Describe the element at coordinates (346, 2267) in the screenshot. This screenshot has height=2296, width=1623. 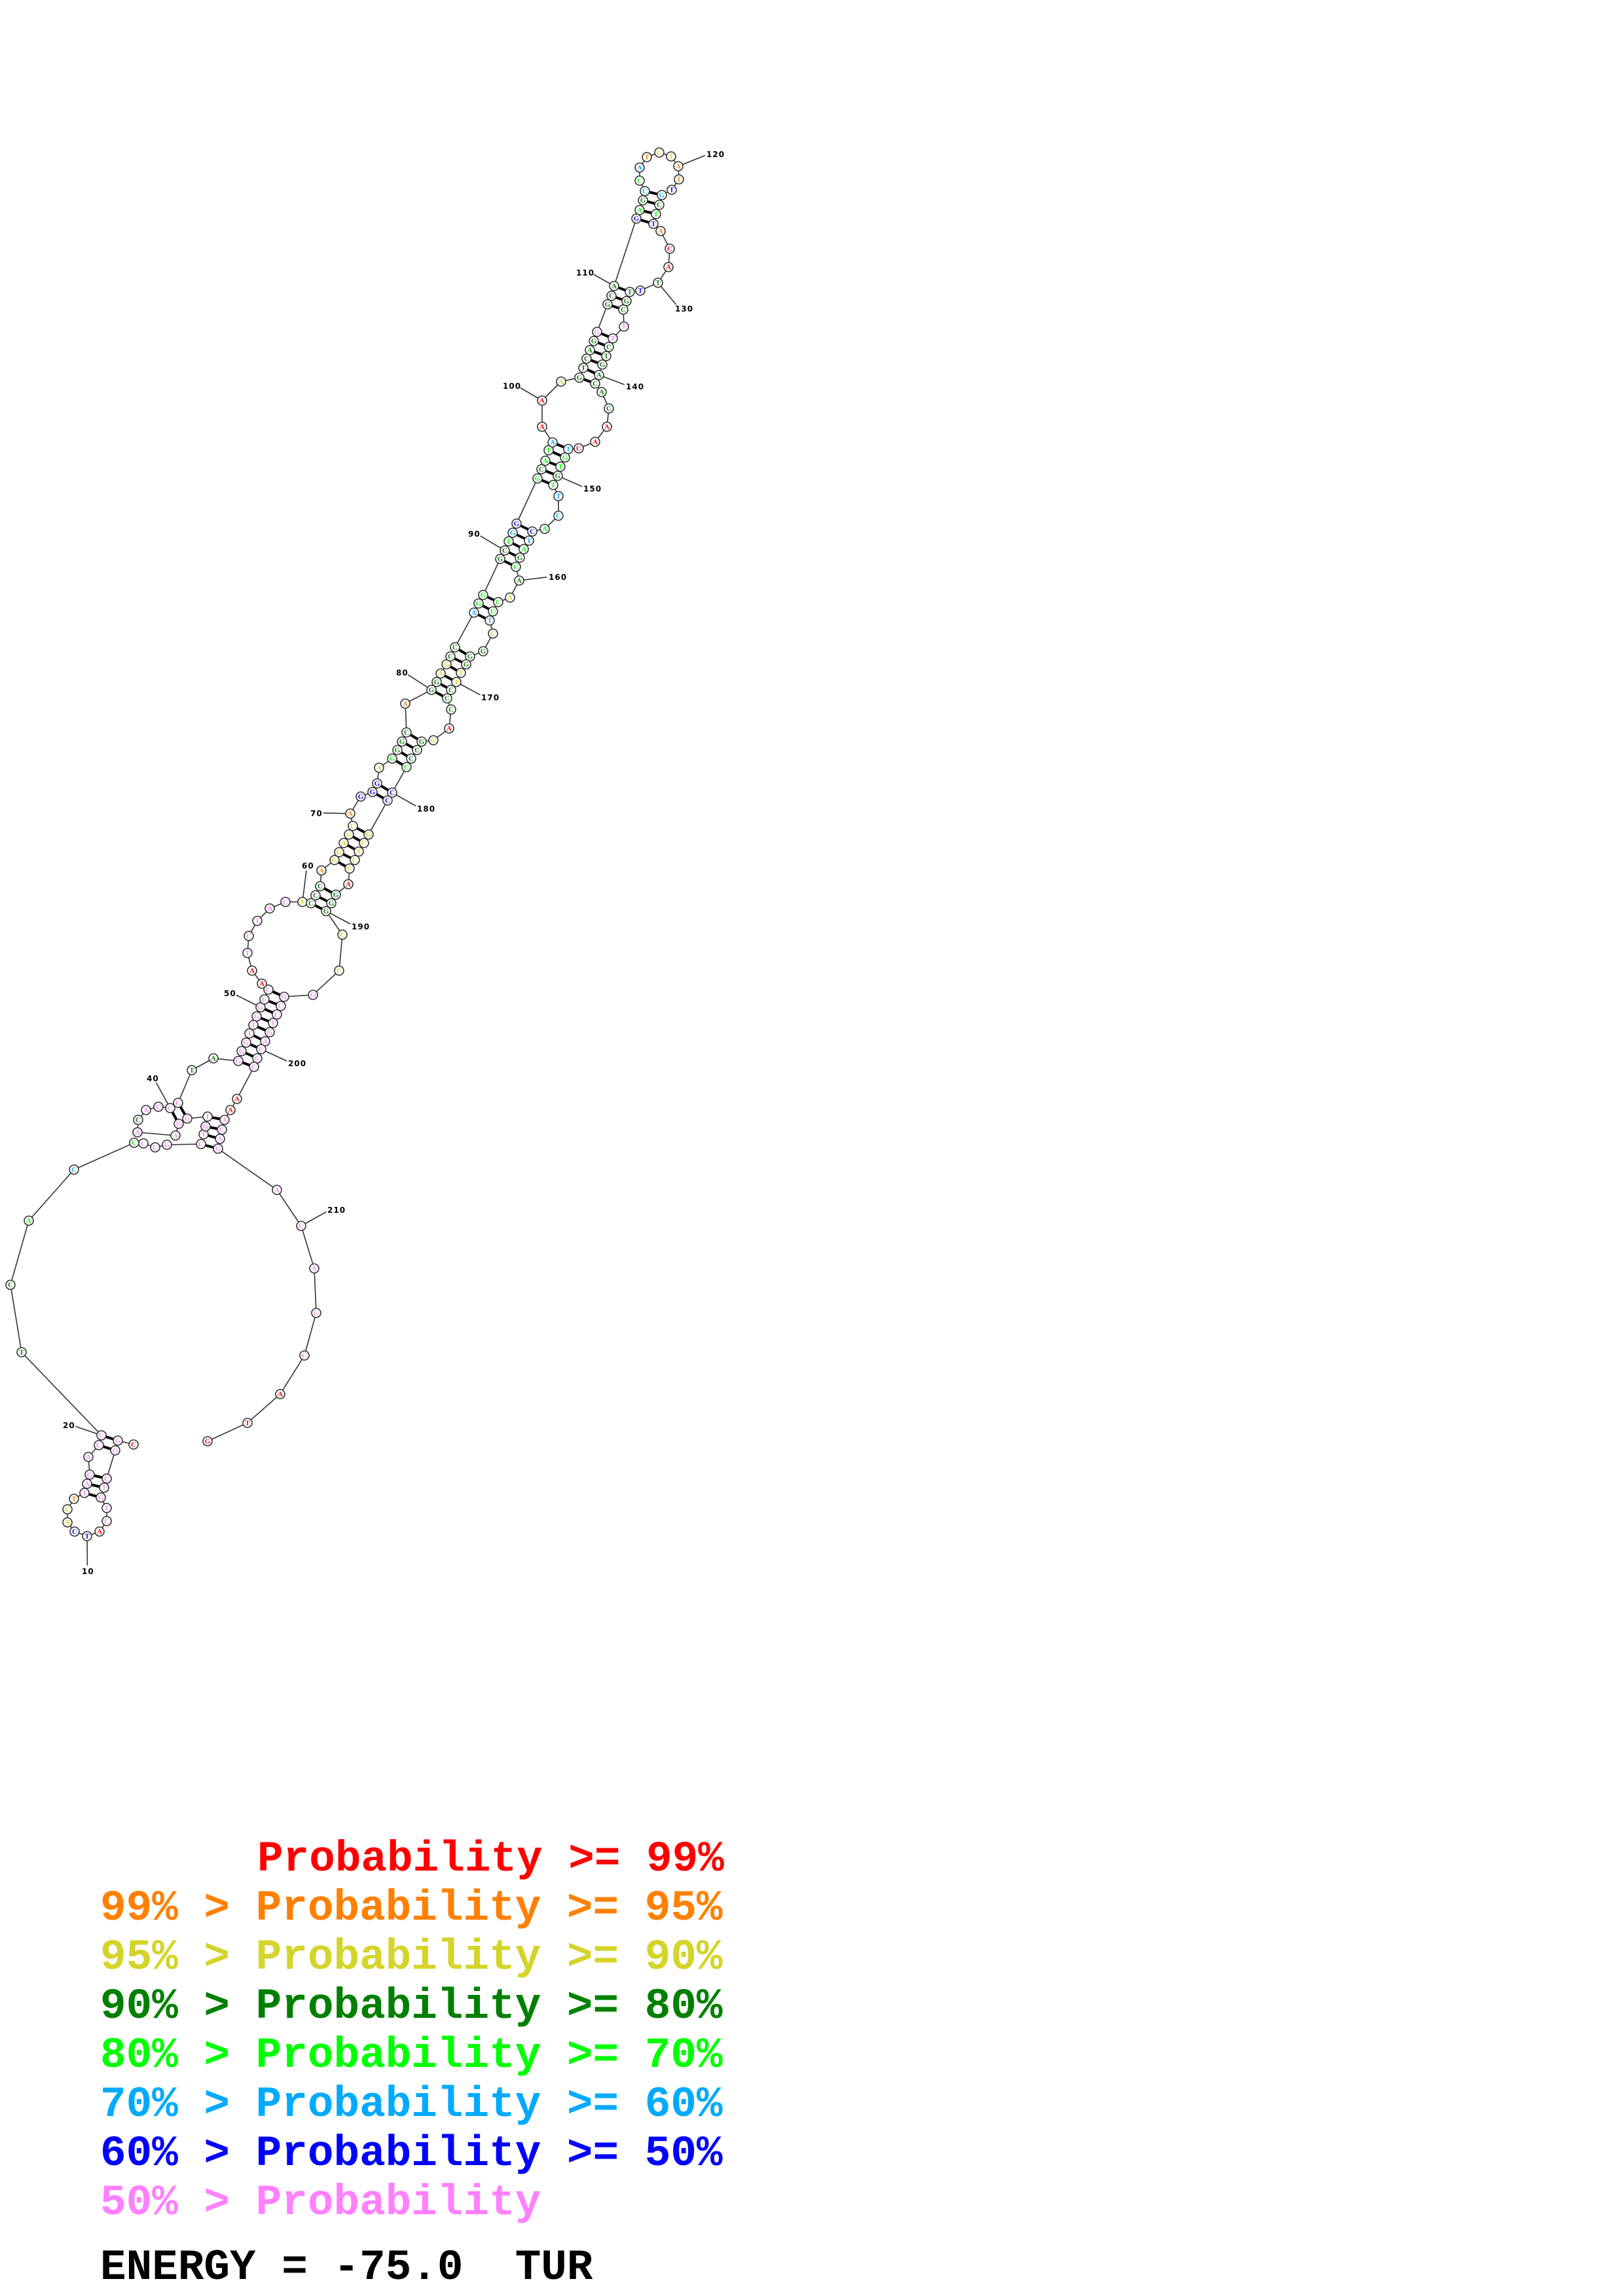
I see `energy-label: ENERGY = -75.0 TUR` at that location.